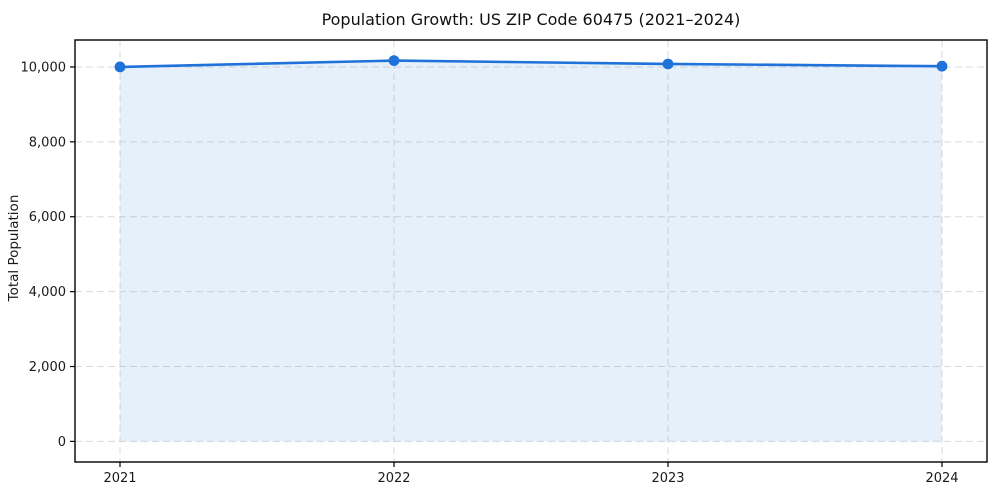  What do you see at coordinates (531, 64) in the screenshot?
I see `data-line` at bounding box center [531, 64].